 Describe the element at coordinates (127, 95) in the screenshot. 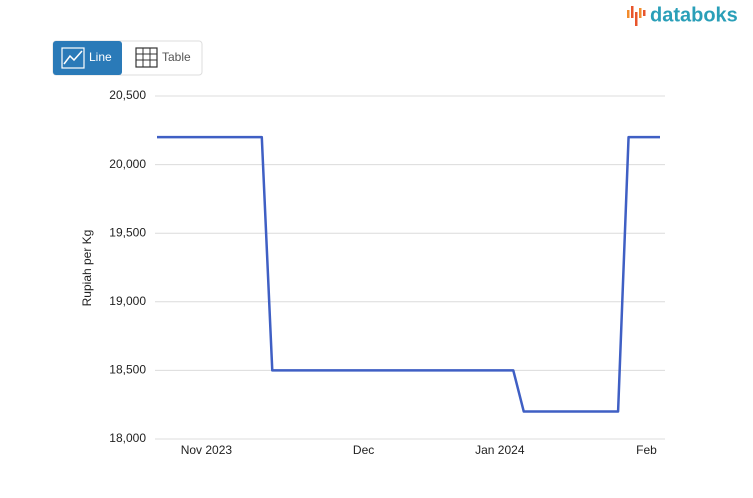

I see `y-tick-label: 20,500` at that location.